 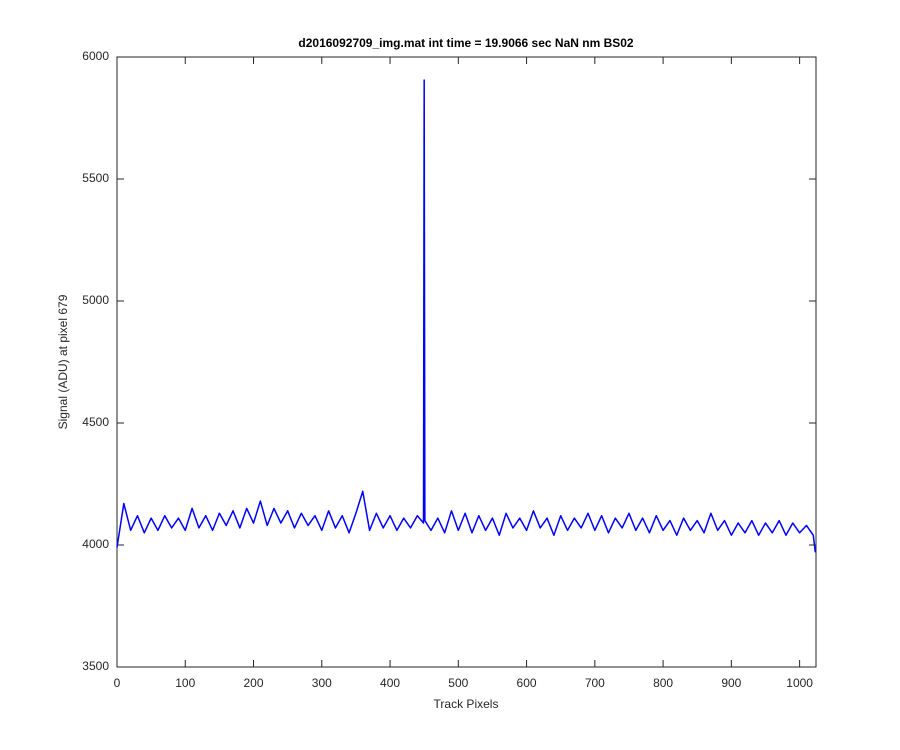 What do you see at coordinates (731, 683) in the screenshot?
I see `x-tick-label: 900` at bounding box center [731, 683].